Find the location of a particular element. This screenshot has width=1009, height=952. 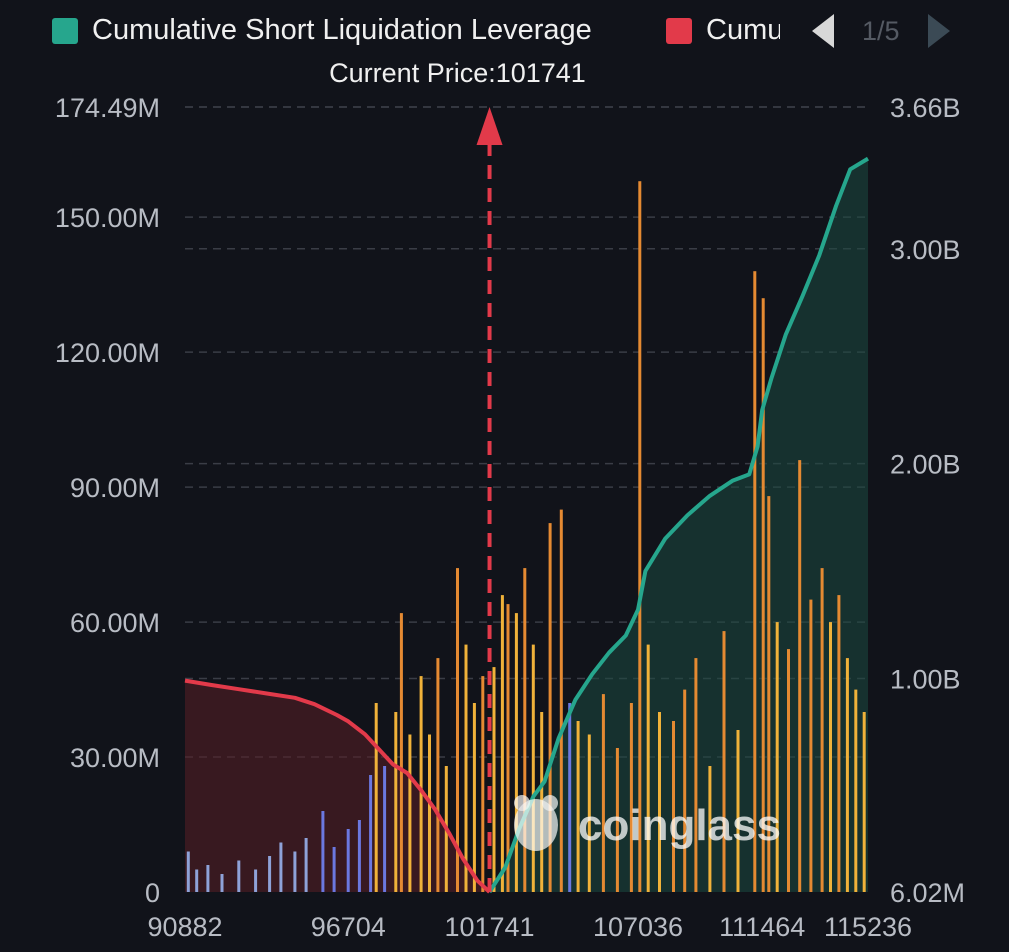

legend-pager: 1/5 is located at coordinates (881, 31).